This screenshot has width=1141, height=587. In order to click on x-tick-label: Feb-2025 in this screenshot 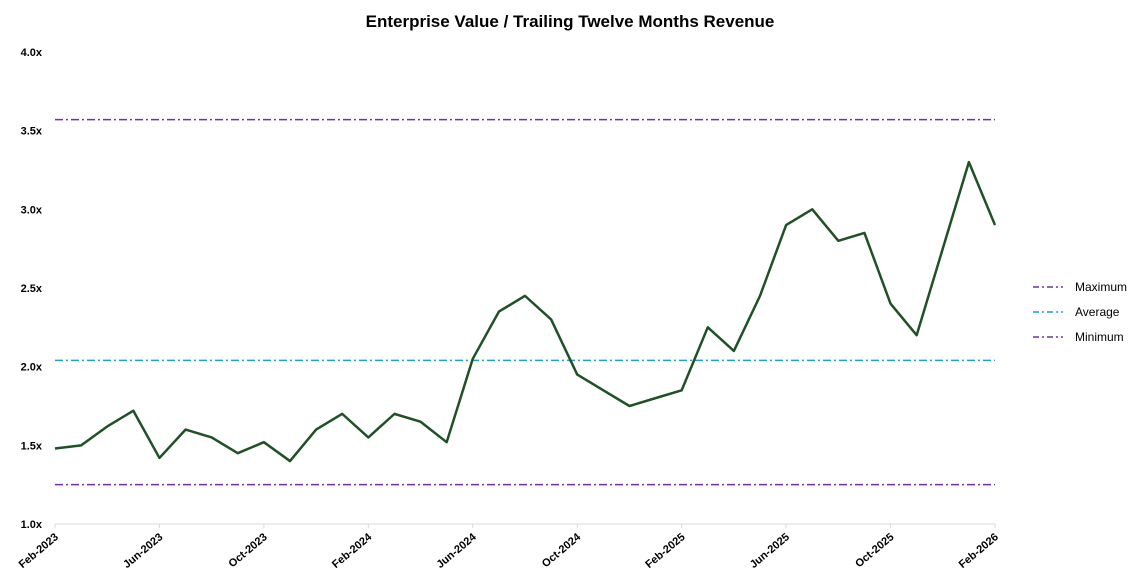, I will do `click(665, 551)`.